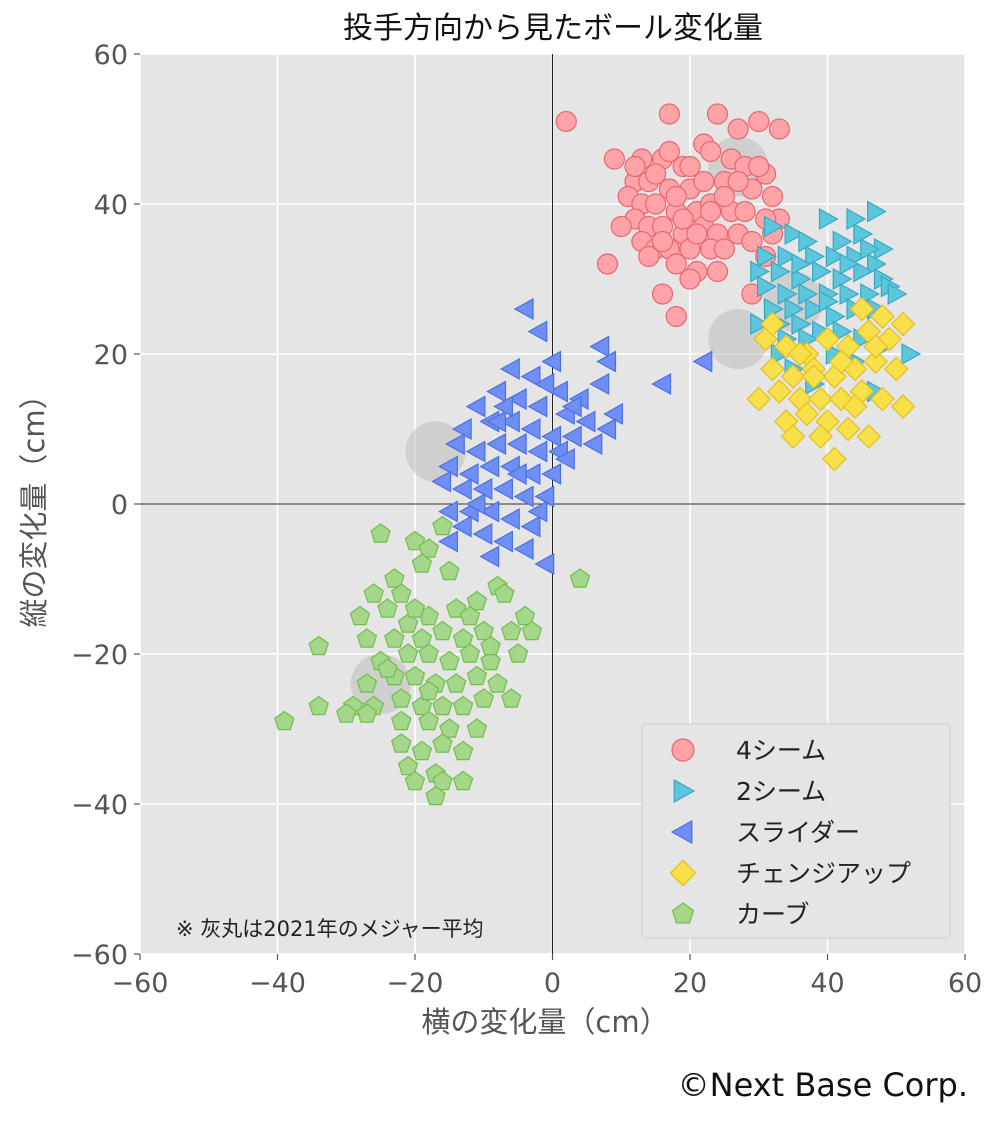 The image size is (999, 1130). Describe the element at coordinates (749, 791) in the screenshot. I see `legend-item: 2シーム` at that location.